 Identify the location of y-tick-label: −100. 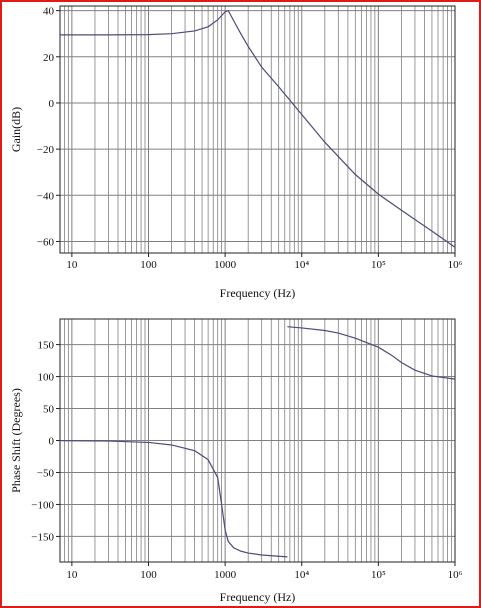
(42, 505).